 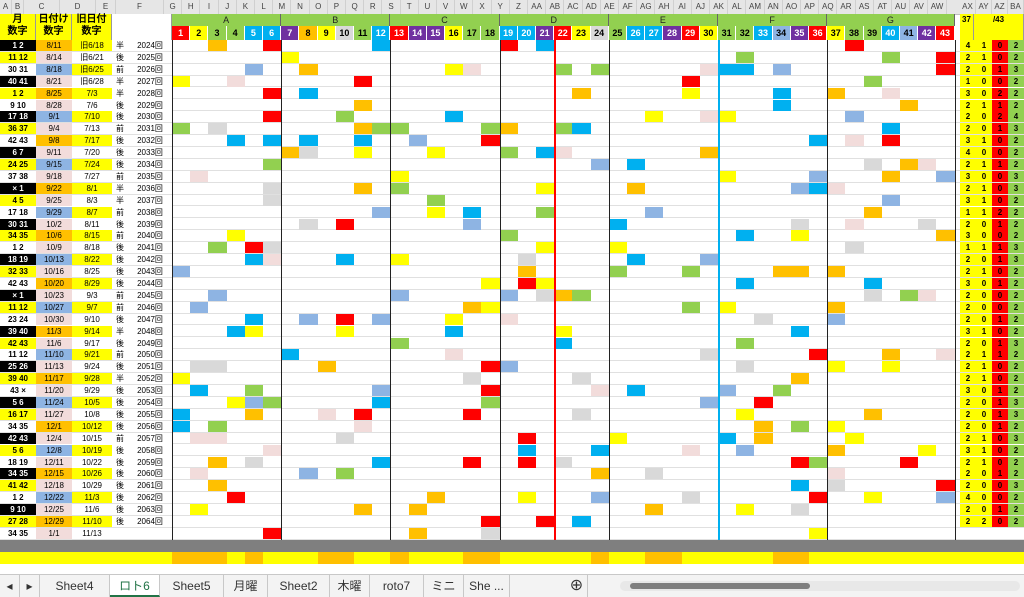 What do you see at coordinates (512, 355) in the screenshot?
I see `table-row: 11 12 11/10 9/21 前 2050回 2 1 1 2` at bounding box center [512, 355].